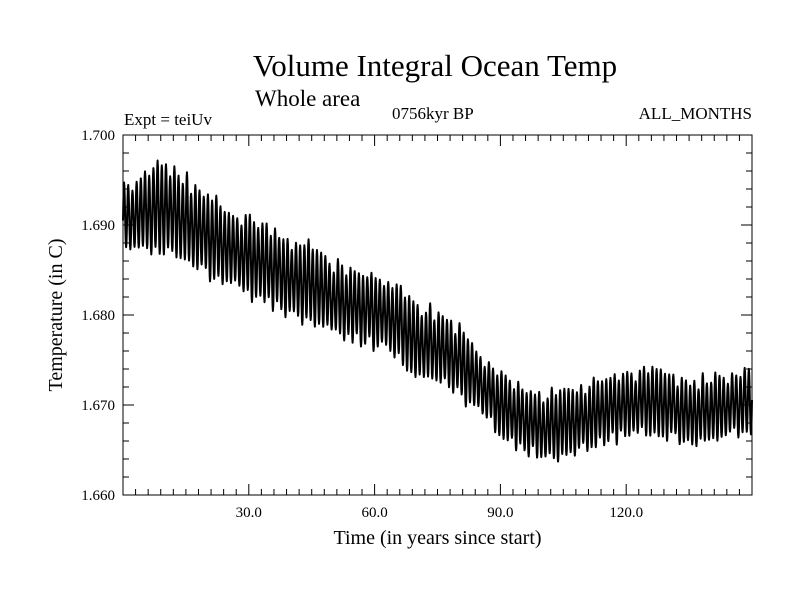 The image size is (800, 600). Describe the element at coordinates (56, 315) in the screenshot. I see `y-axis-label: Temperature (in C)` at that location.